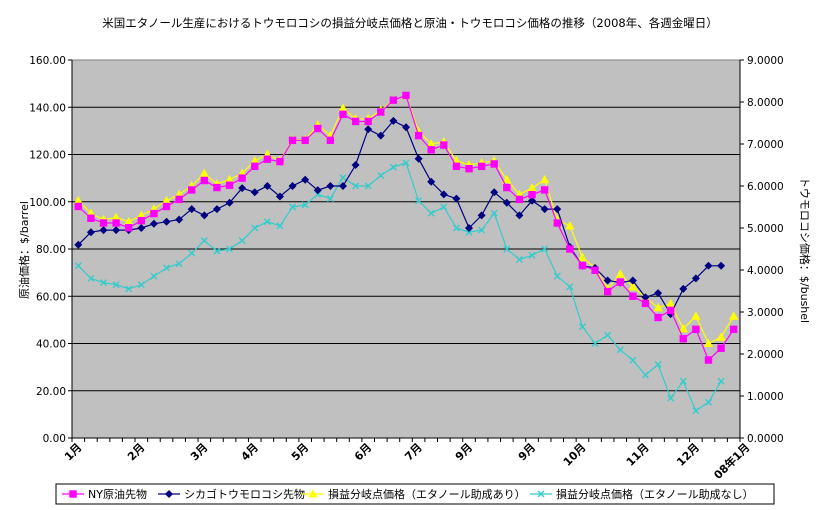  I want to click on x-tick-label: 3月, so click(199, 452).